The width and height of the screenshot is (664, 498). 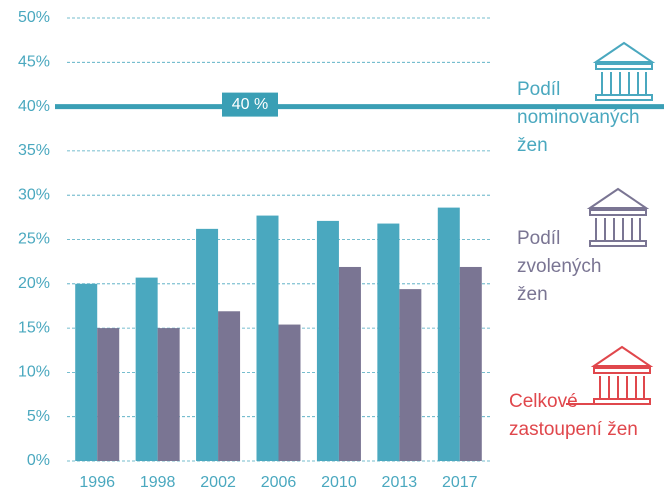 I want to click on y-tick-label: 50%, so click(x=34, y=17).